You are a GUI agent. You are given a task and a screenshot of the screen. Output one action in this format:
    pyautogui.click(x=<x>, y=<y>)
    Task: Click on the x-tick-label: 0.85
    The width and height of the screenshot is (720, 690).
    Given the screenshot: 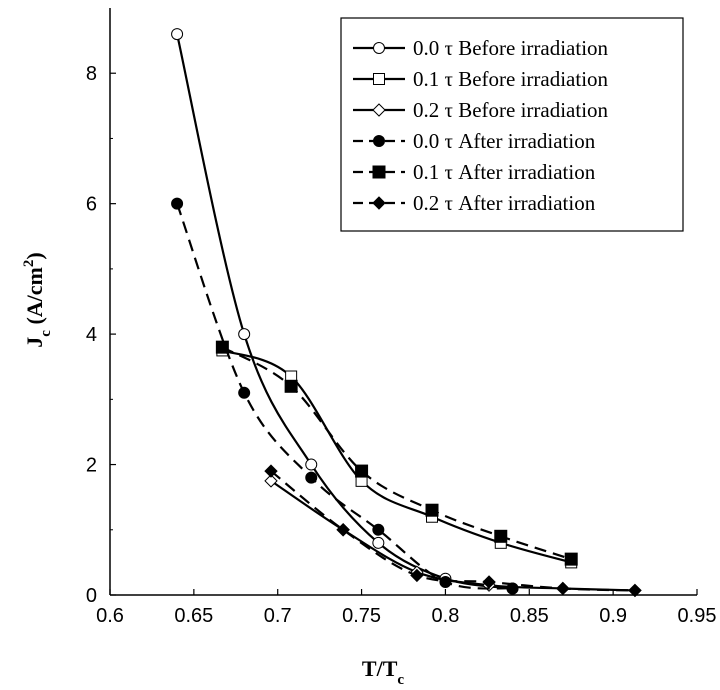 What is the action you would take?
    pyautogui.click(x=529, y=616)
    